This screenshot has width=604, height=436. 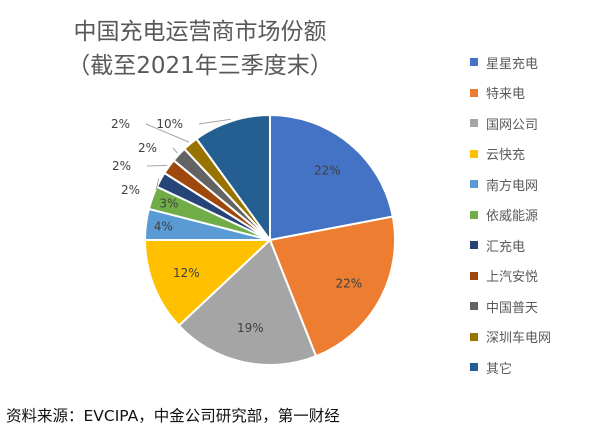 I want to click on data-label-2: 22%, so click(x=349, y=283).